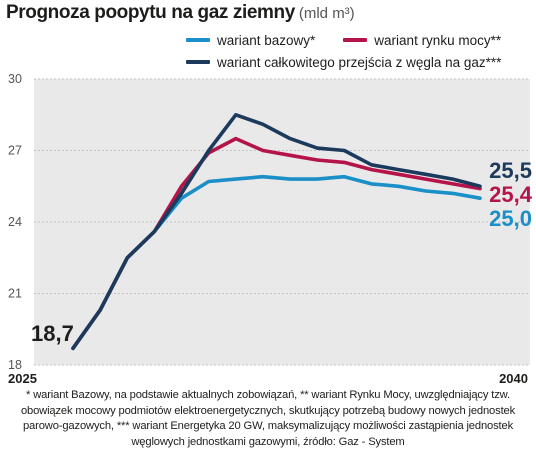 This screenshot has height=463, width=536. Describe the element at coordinates (198, 40) in the screenshot. I see `legend-swatch-base` at that location.